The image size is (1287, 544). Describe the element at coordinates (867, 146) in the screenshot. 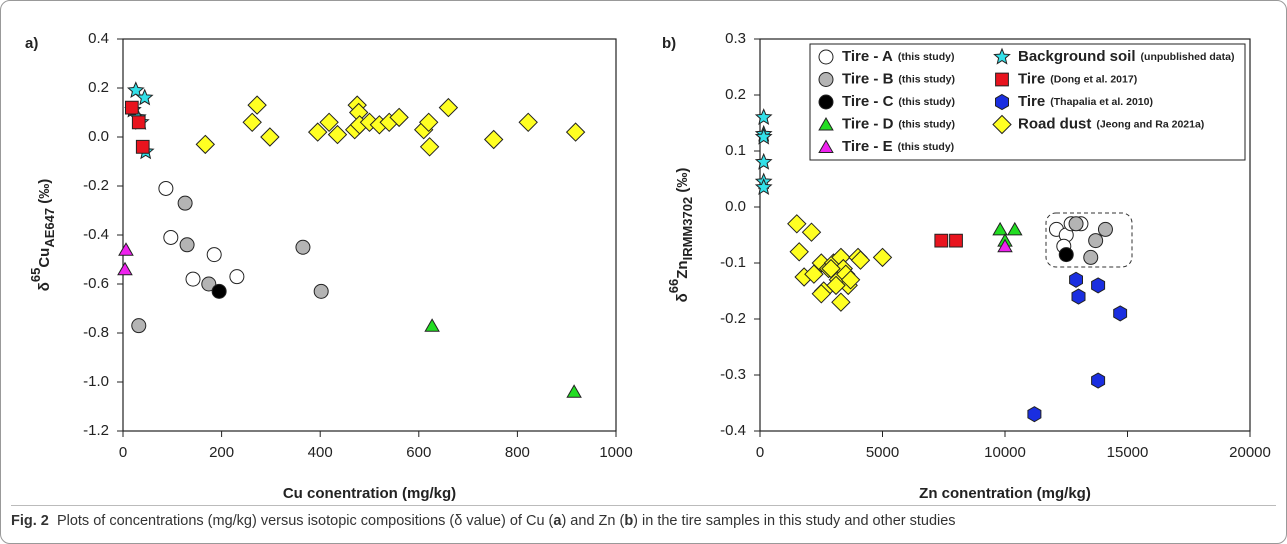

I see `legend-name: Tire - E` at that location.